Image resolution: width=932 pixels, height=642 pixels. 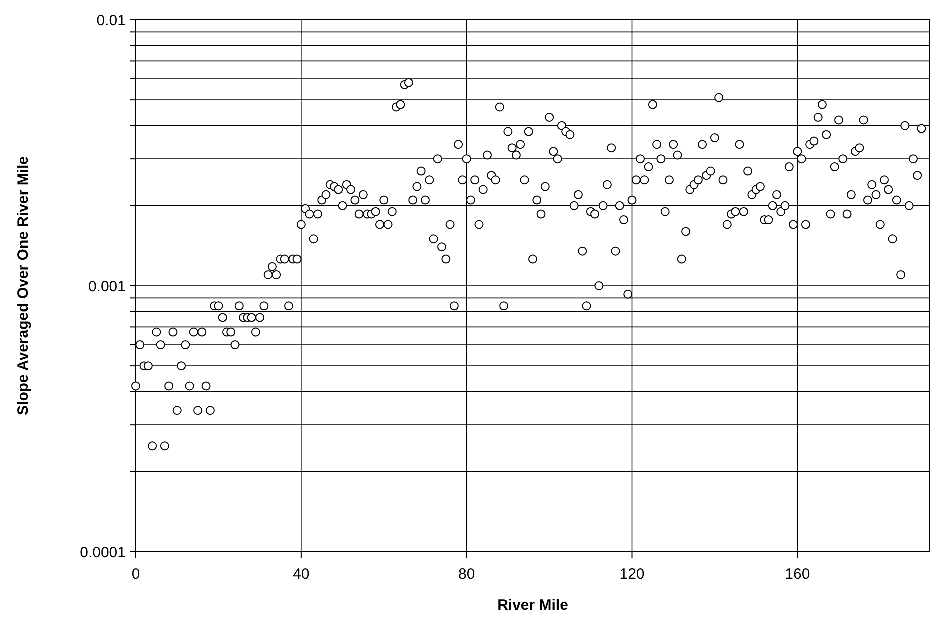 What do you see at coordinates (467, 574) in the screenshot?
I see `x-tick-label: 80` at bounding box center [467, 574].